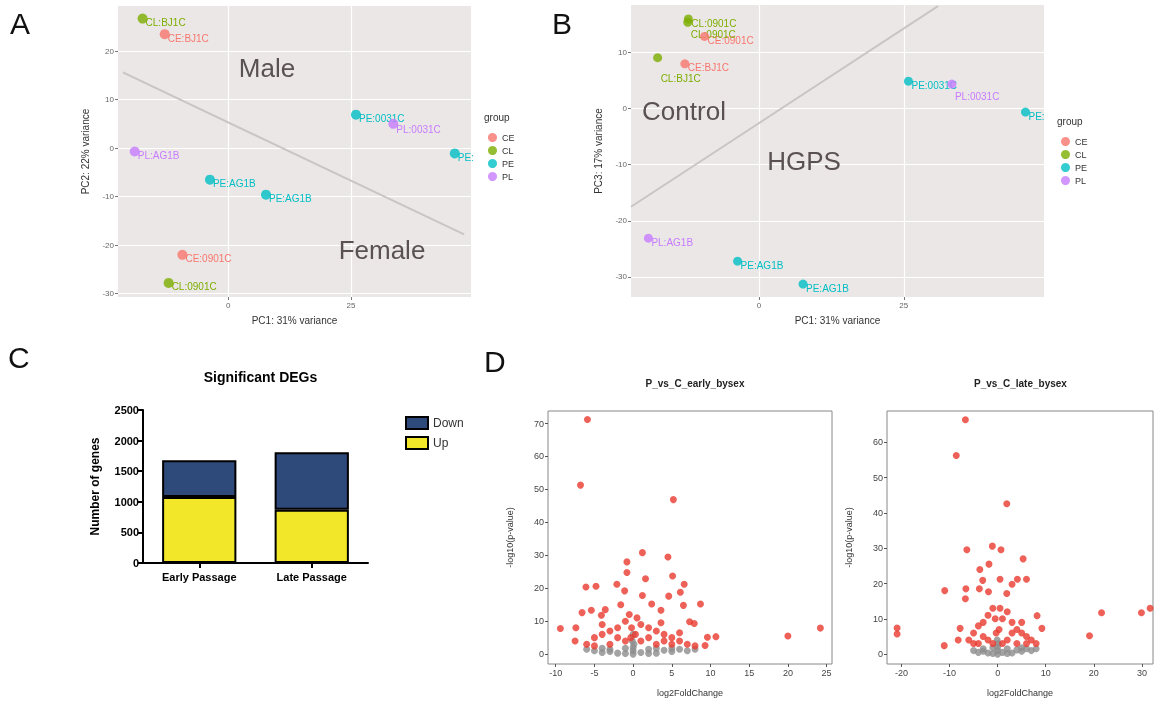 This screenshot has width=1156, height=707. Describe the element at coordinates (695, 383) in the screenshot. I see `chart-title: P_vs_C_early_bysex` at that location.